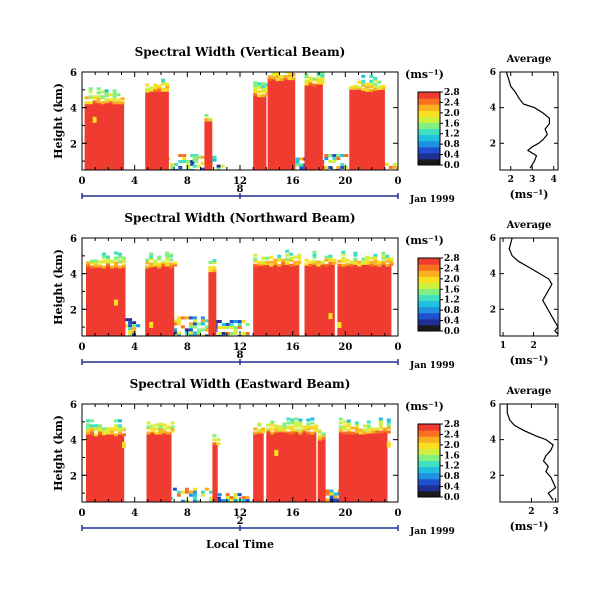 Image resolution: width=611 pixels, height=598 pixels. I want to click on colorbar-tick-label: 2.8, so click(452, 425).